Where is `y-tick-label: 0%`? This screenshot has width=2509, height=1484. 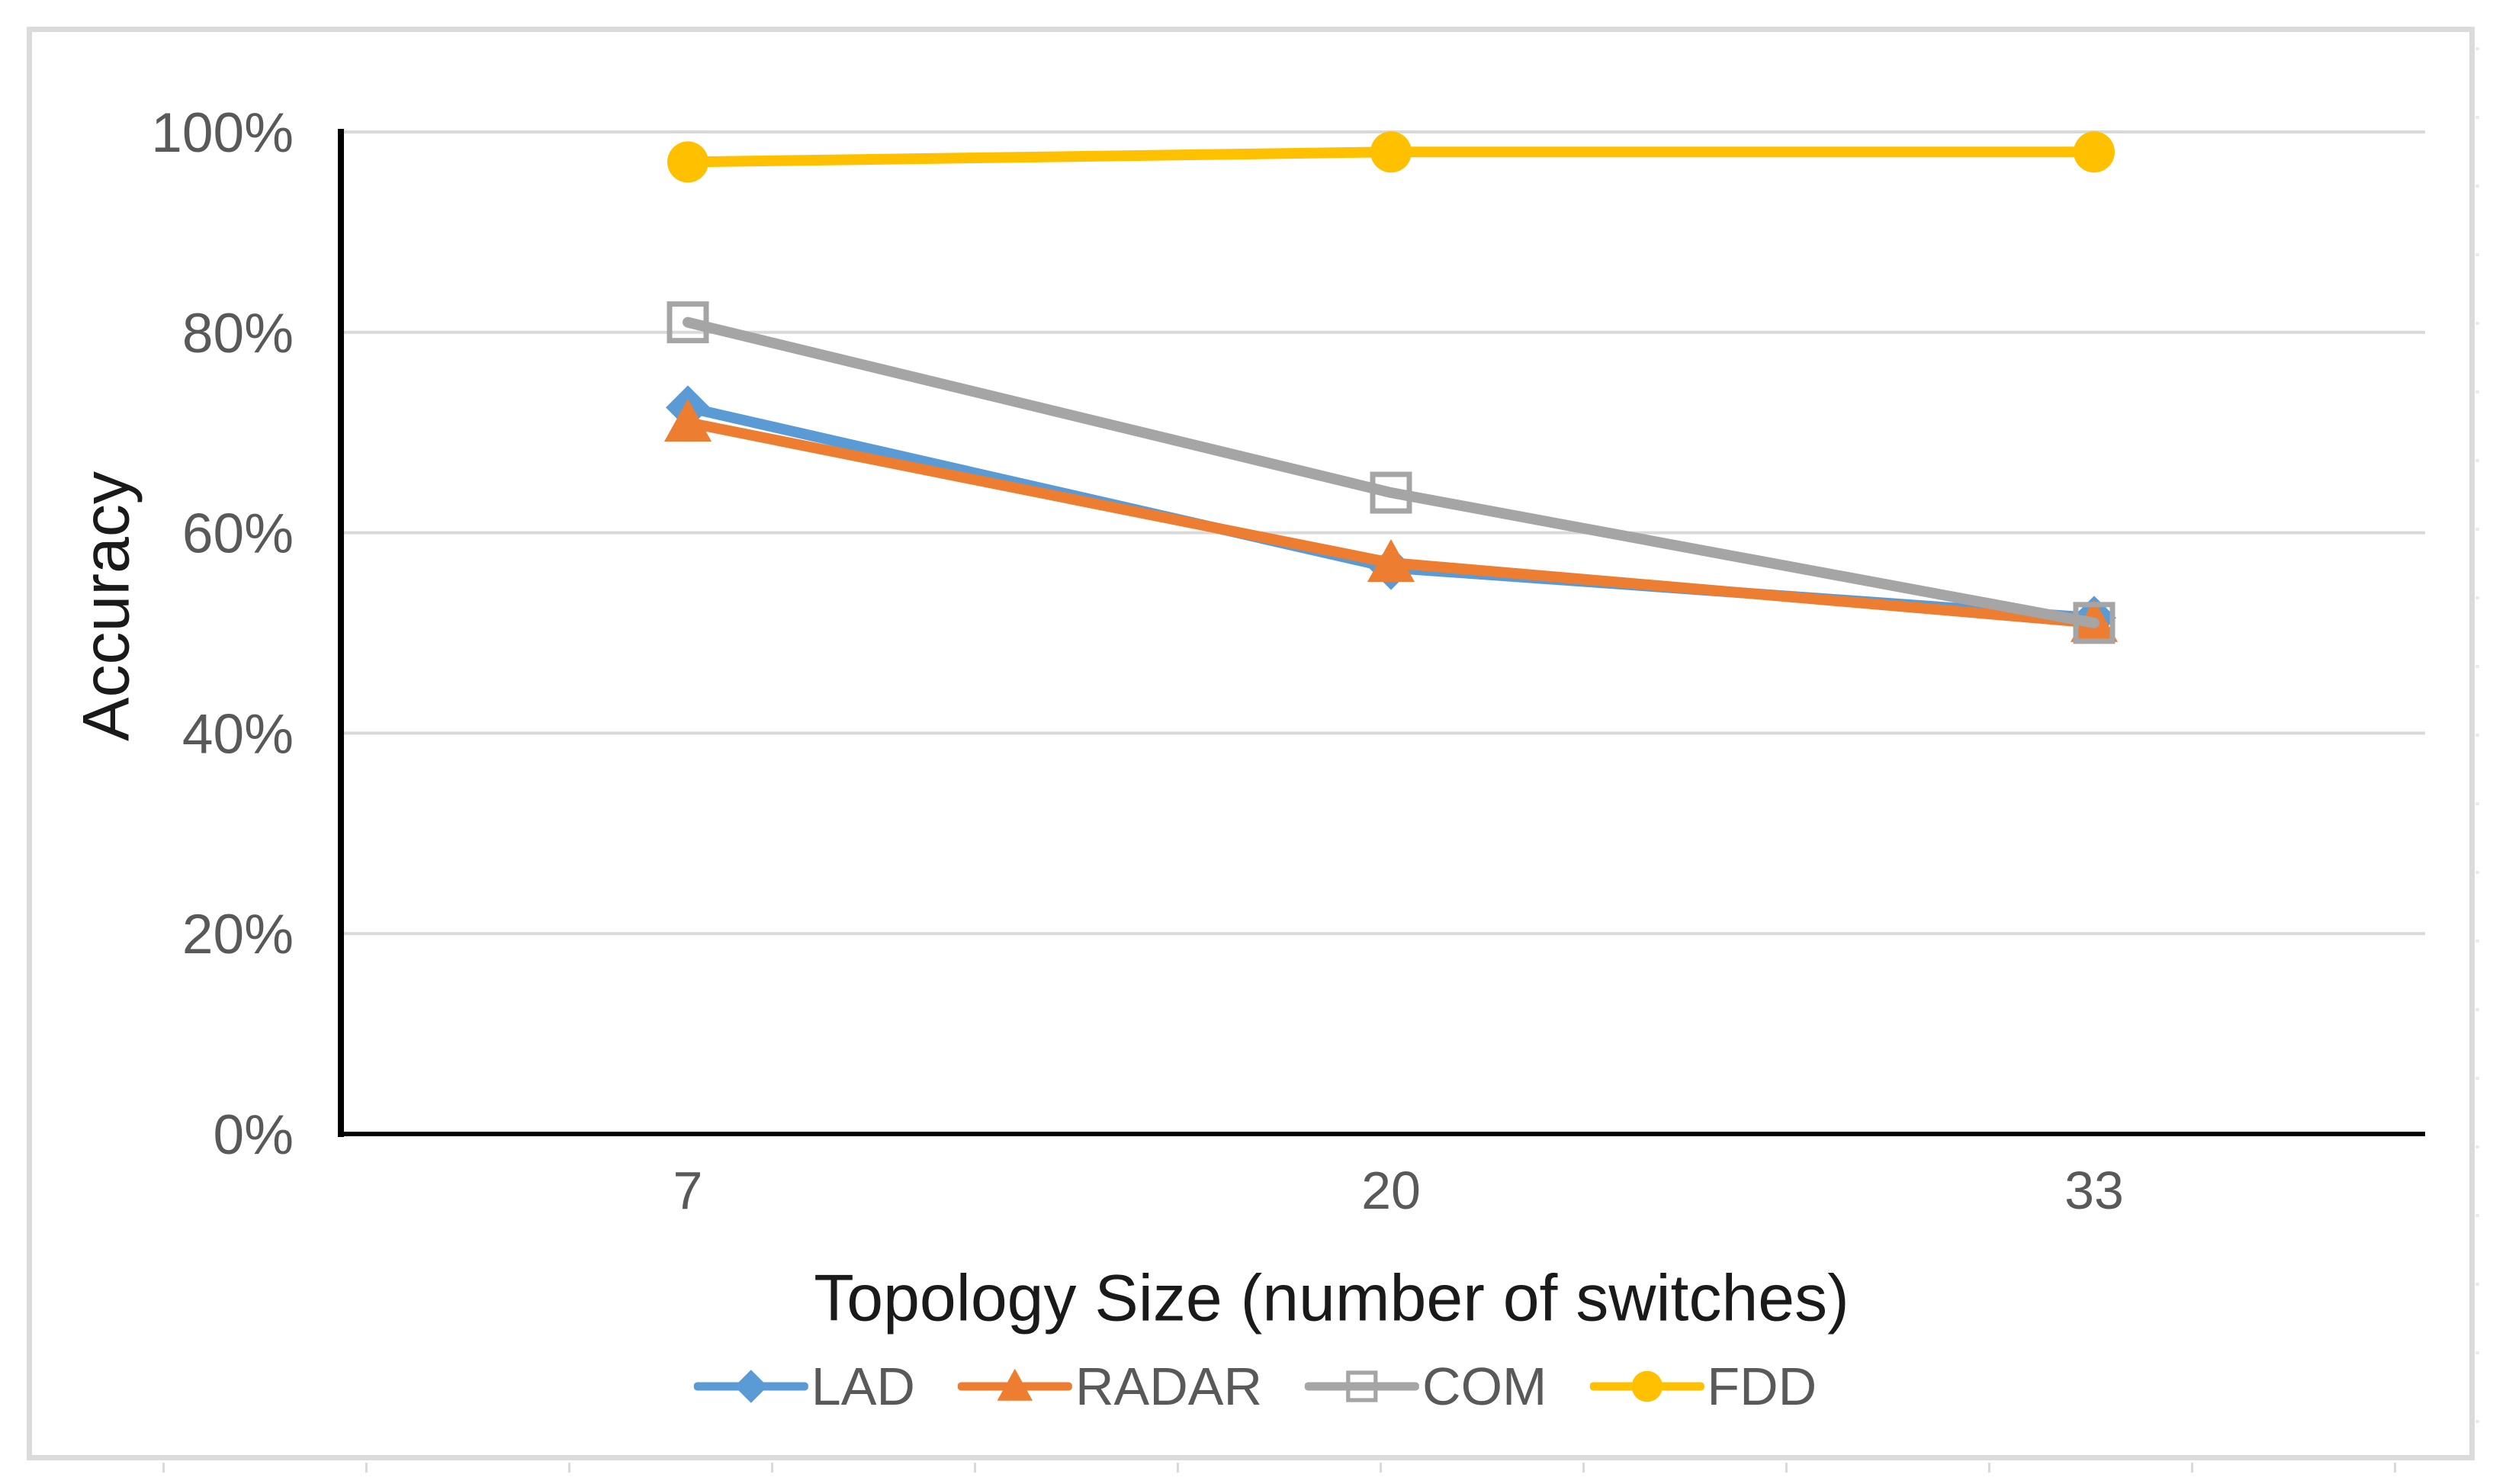 y-tick-label: 0% is located at coordinates (253, 1135).